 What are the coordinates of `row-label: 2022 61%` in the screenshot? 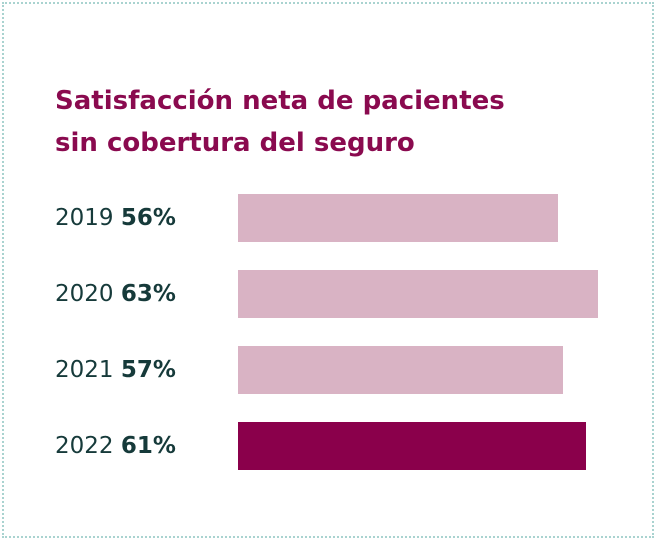 It's located at (115, 446).